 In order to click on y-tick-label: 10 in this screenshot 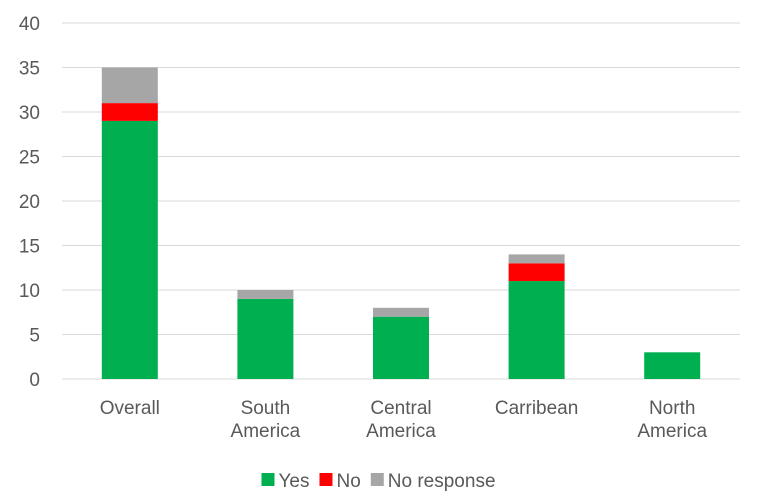, I will do `click(29, 291)`.